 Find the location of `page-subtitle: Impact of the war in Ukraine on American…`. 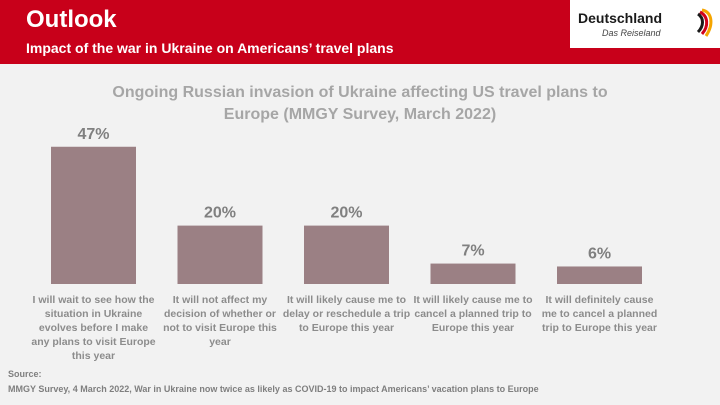

page-subtitle: Impact of the war in Ukraine on American… is located at coordinates (210, 48).